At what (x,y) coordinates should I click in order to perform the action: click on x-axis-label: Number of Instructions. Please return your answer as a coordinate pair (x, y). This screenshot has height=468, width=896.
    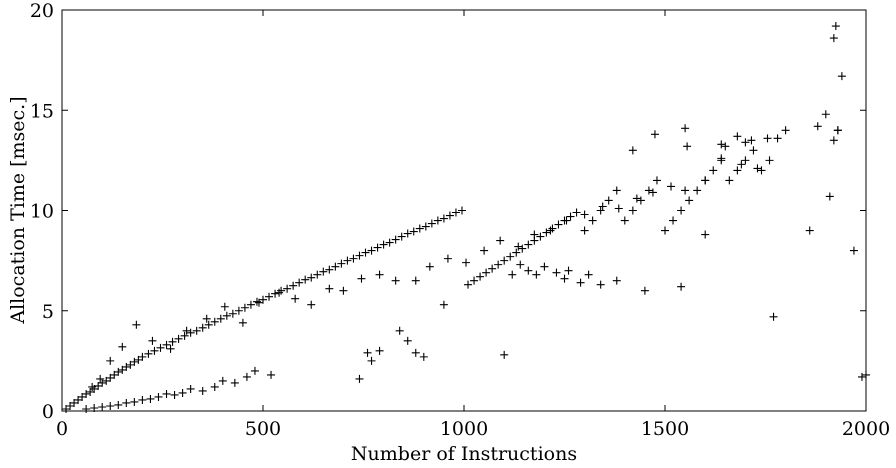
    Looking at the image, I should click on (464, 454).